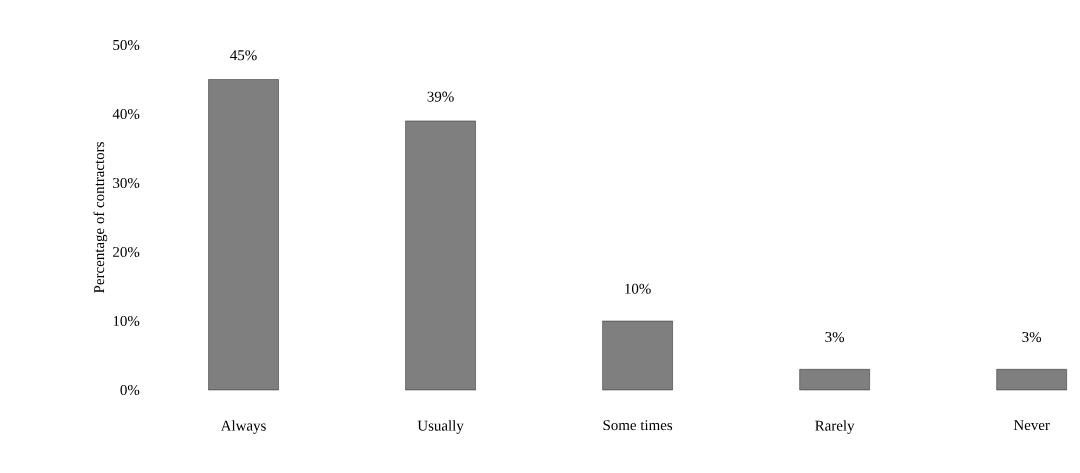 This screenshot has width=1080, height=473. What do you see at coordinates (126, 45) in the screenshot?
I see `y-tick-label: 50%` at bounding box center [126, 45].